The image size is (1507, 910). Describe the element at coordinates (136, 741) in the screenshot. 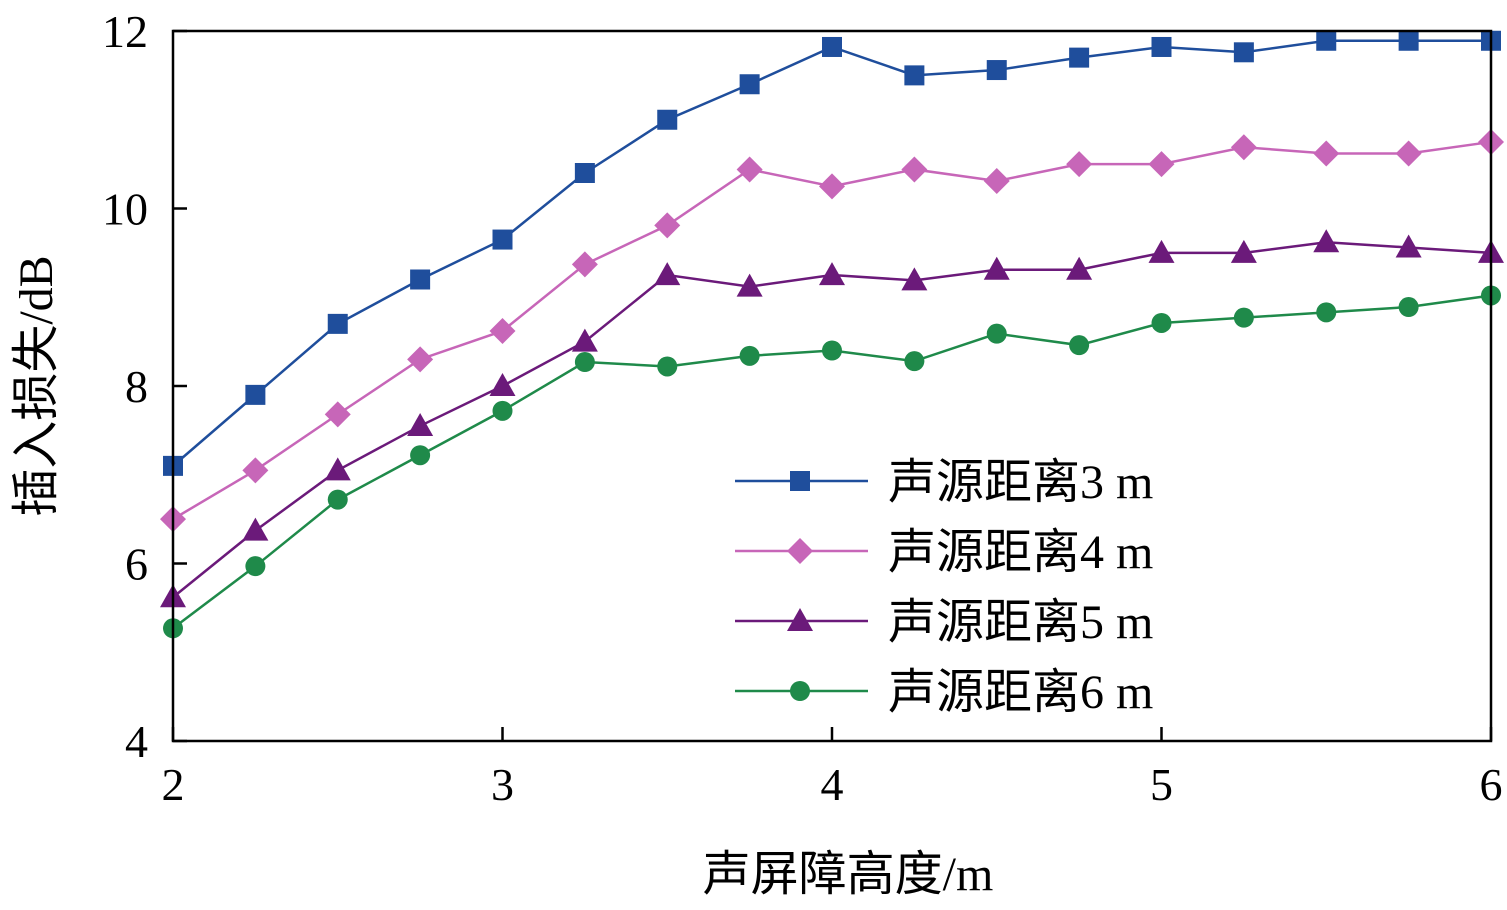

I see `y-tick-label: 4` at that location.